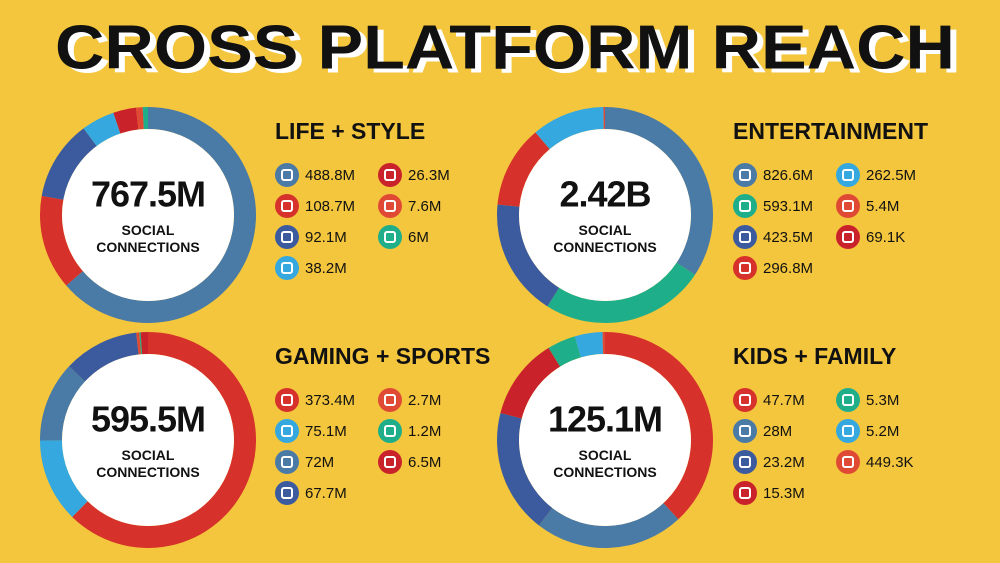 Image resolution: width=1000 pixels, height=563 pixels. What do you see at coordinates (424, 431) in the screenshot?
I see `legend-value: 1.2M` at bounding box center [424, 431].